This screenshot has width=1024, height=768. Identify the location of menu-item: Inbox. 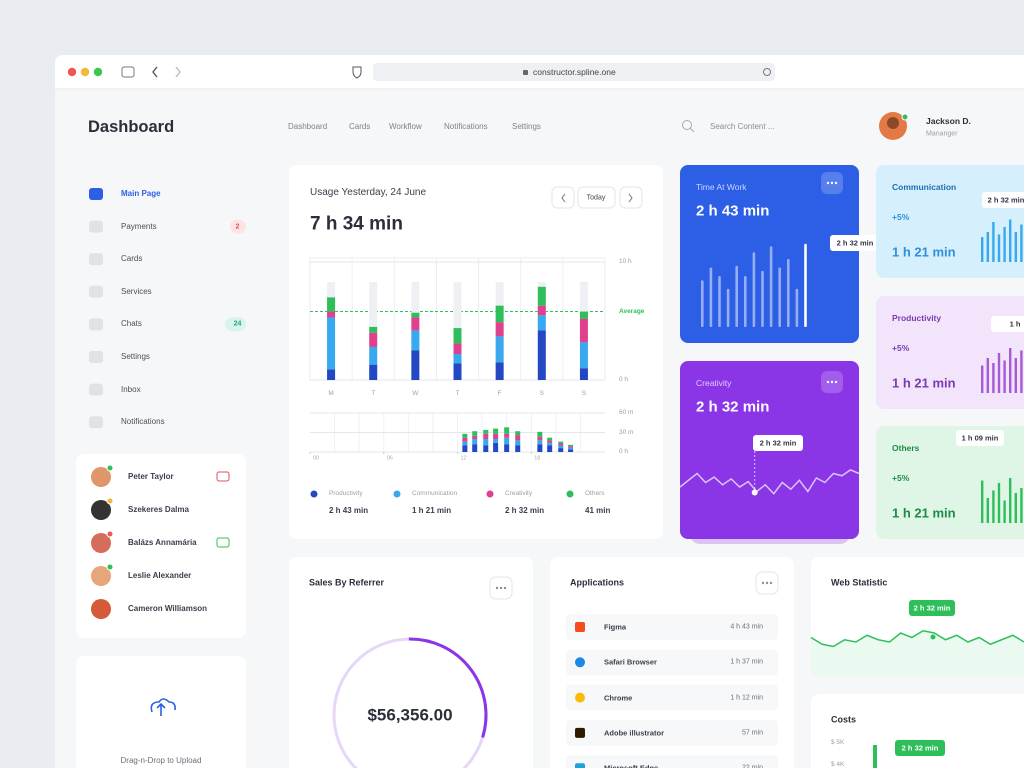
(131, 389).